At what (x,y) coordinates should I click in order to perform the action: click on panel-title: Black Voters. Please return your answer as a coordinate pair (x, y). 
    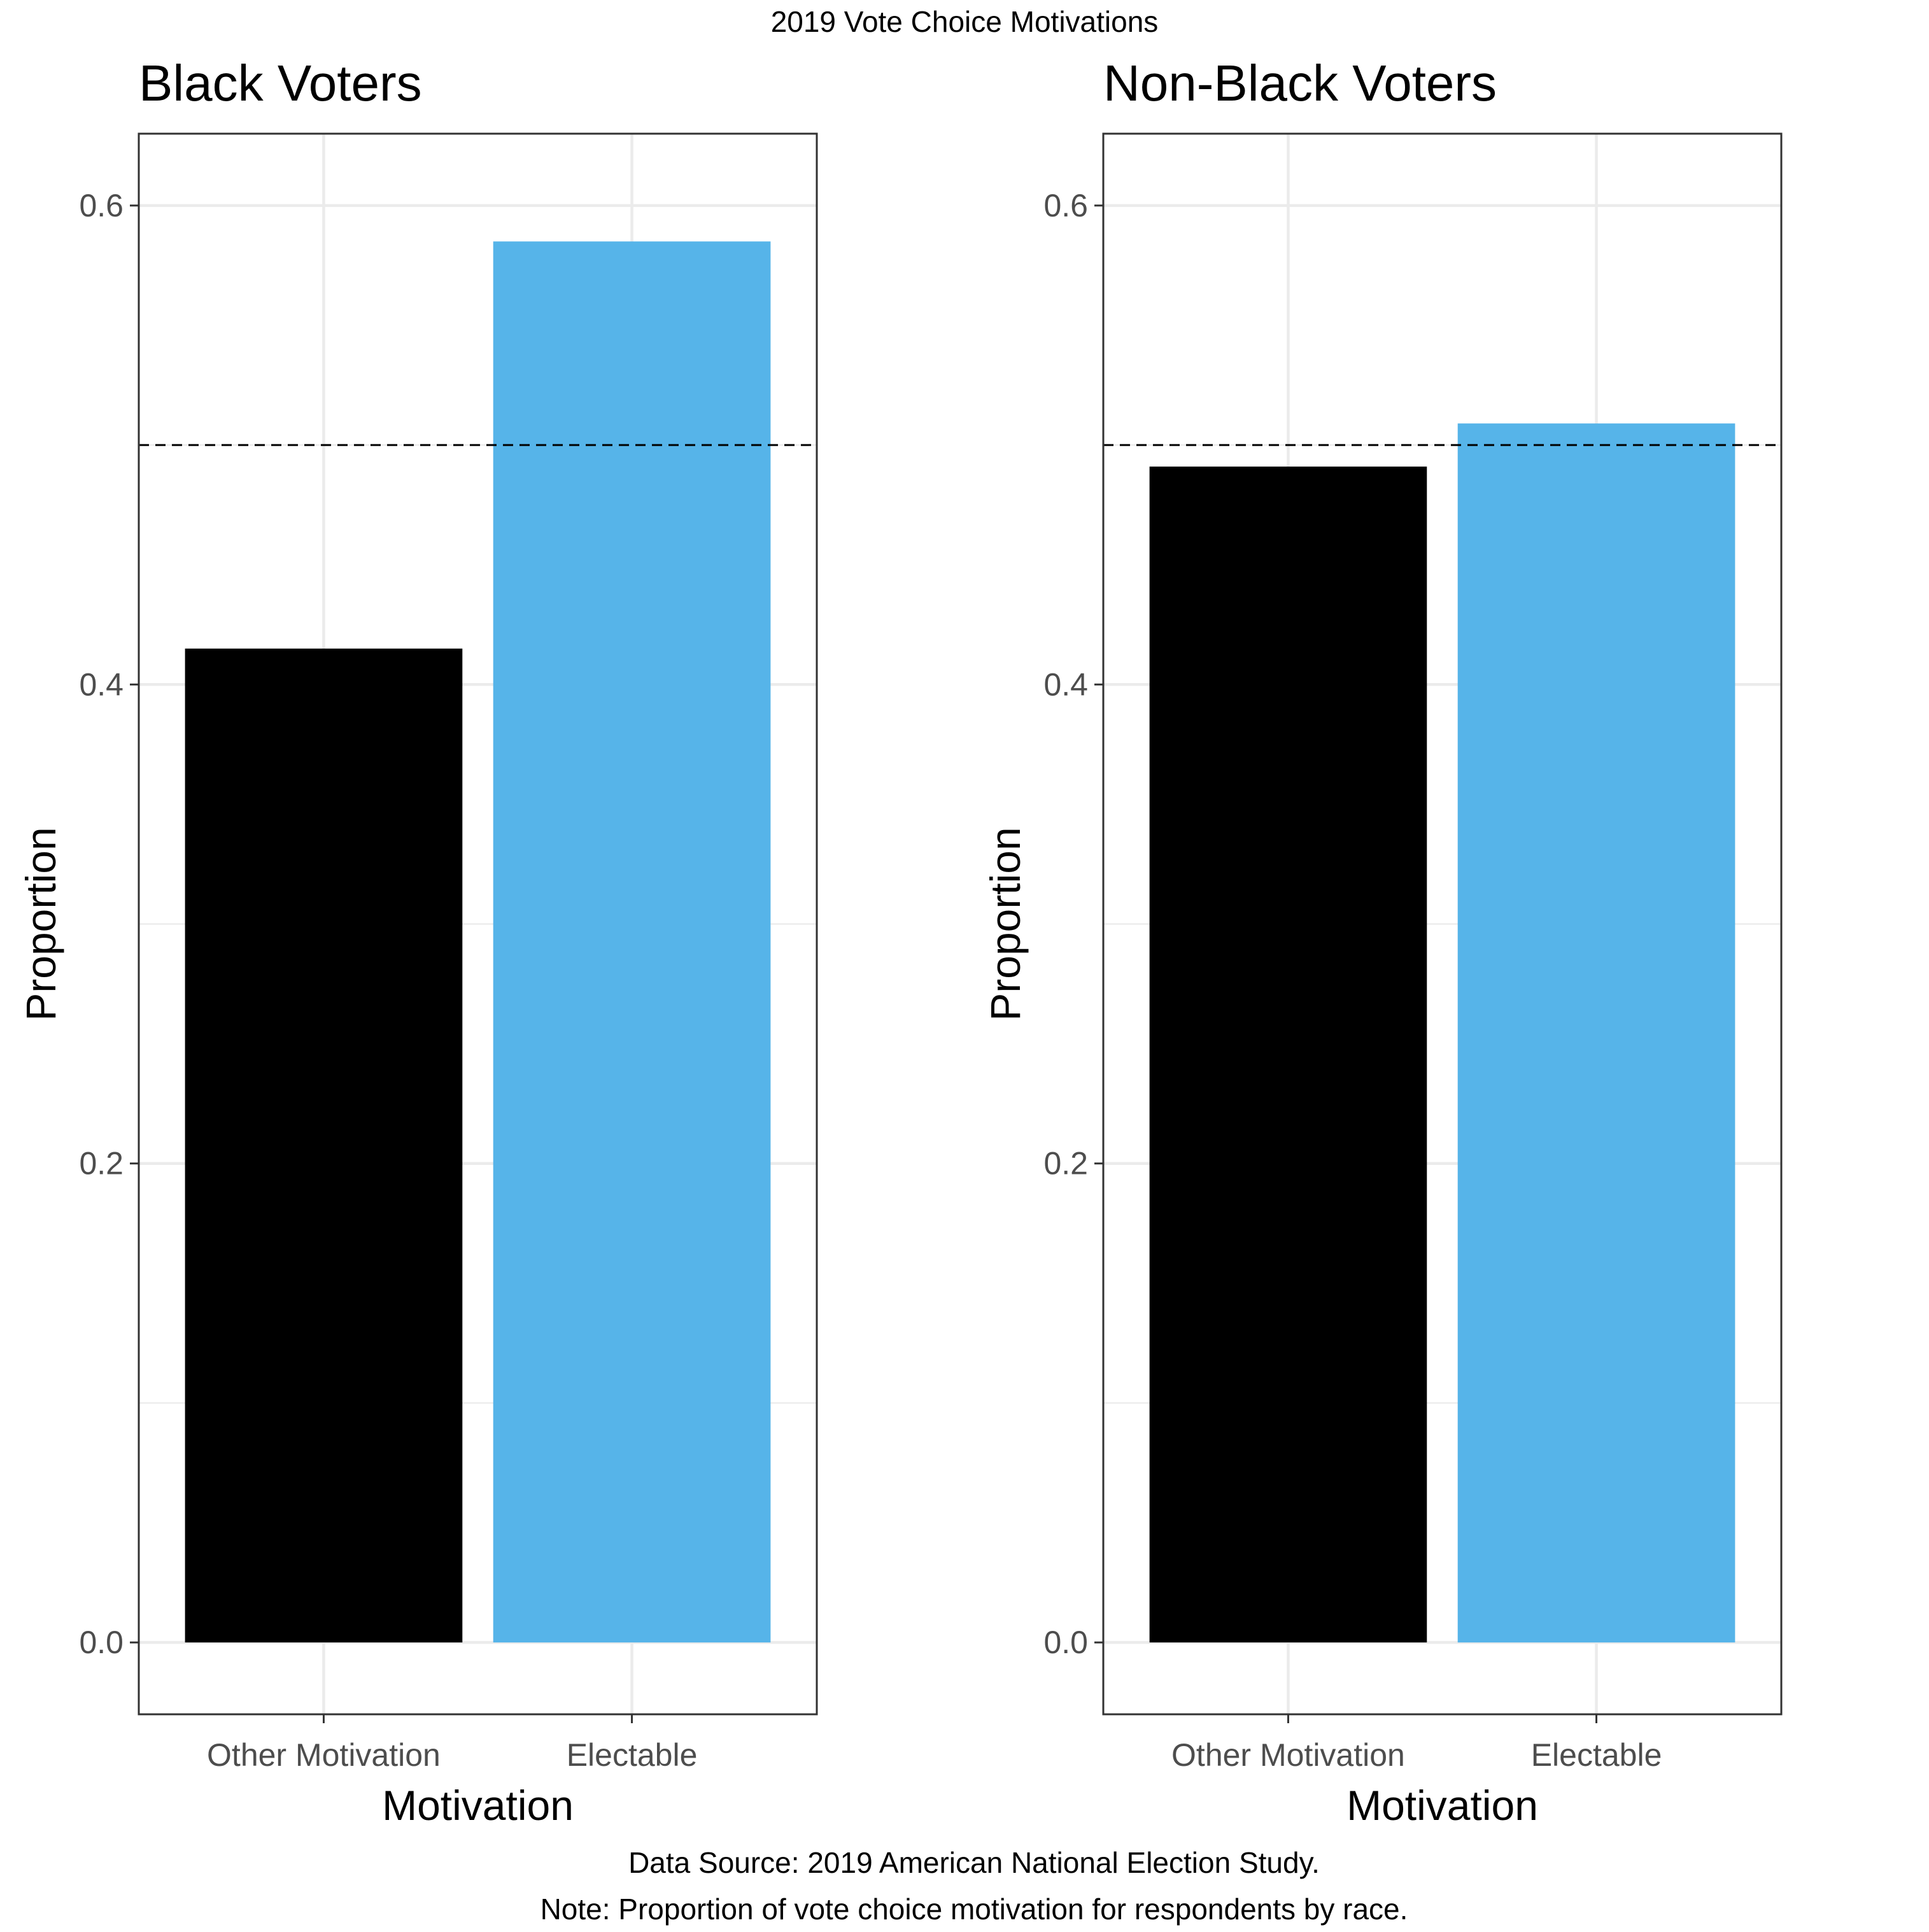
    Looking at the image, I should click on (280, 83).